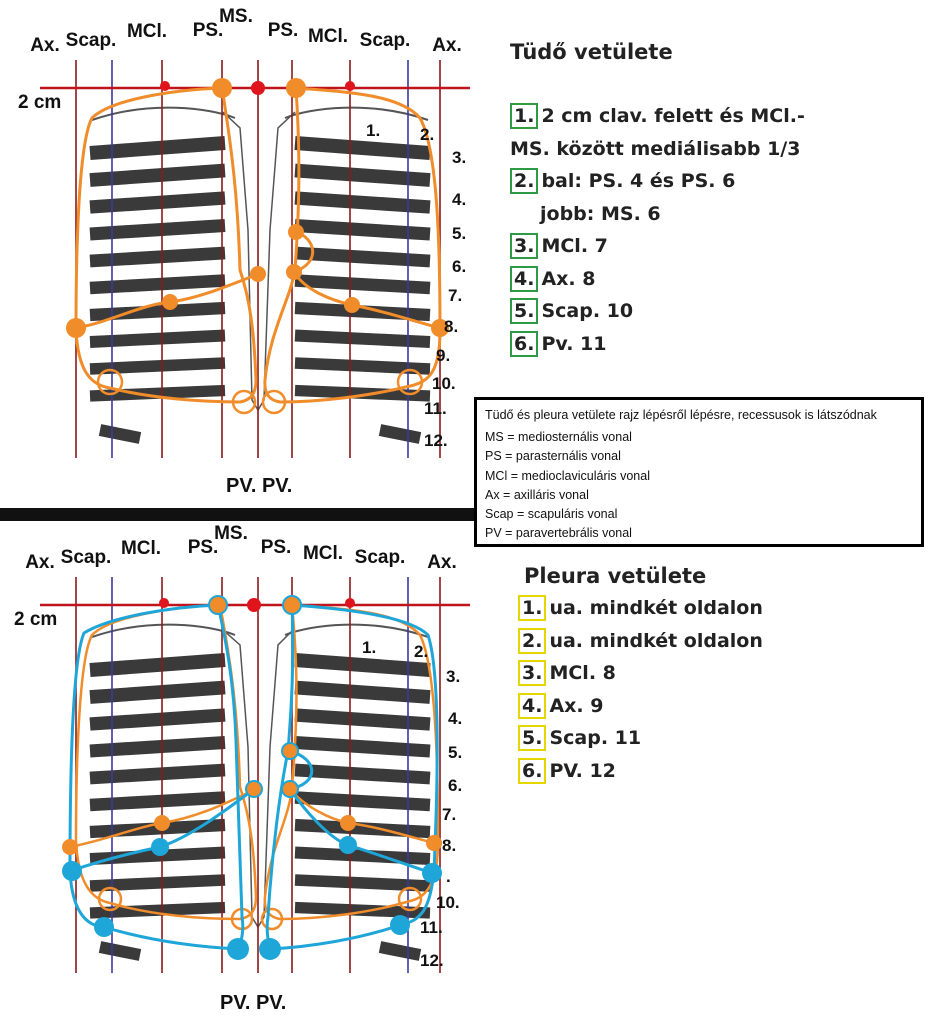 This screenshot has width=930, height=1024. I want to click on recessus-circles, so click(260, 391).